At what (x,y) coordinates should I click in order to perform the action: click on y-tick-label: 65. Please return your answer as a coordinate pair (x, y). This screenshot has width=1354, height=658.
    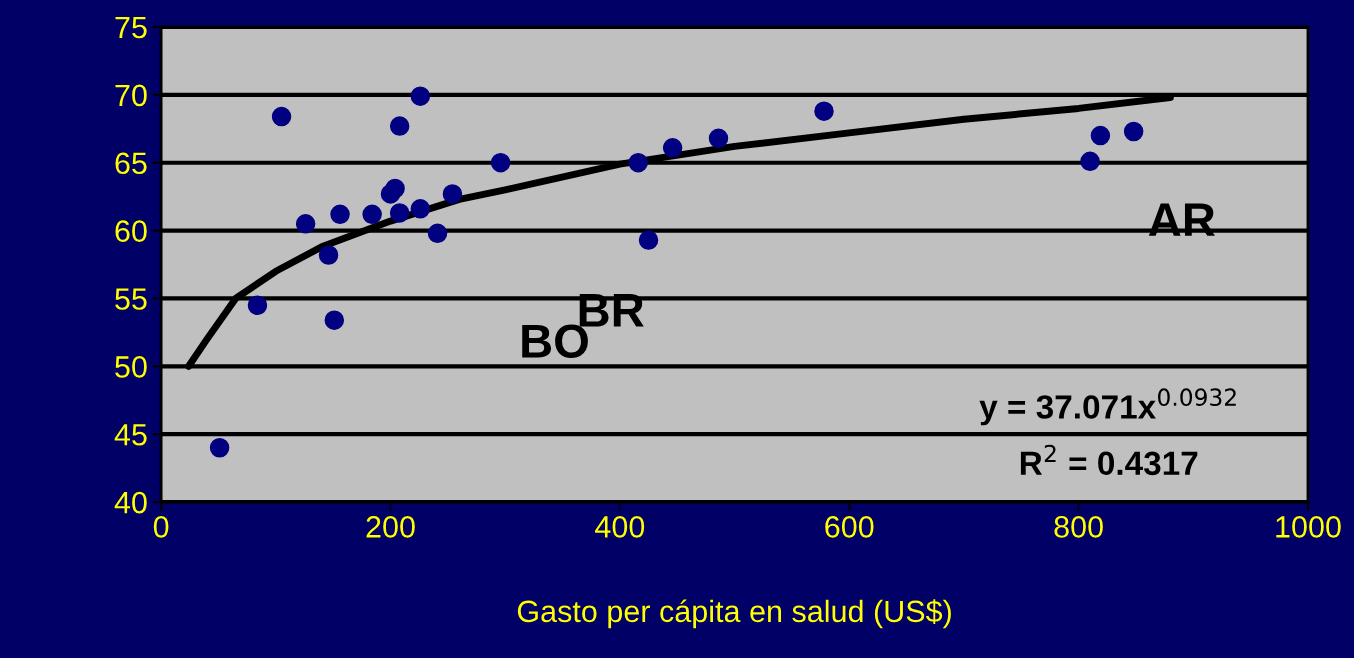
    Looking at the image, I should click on (131, 163).